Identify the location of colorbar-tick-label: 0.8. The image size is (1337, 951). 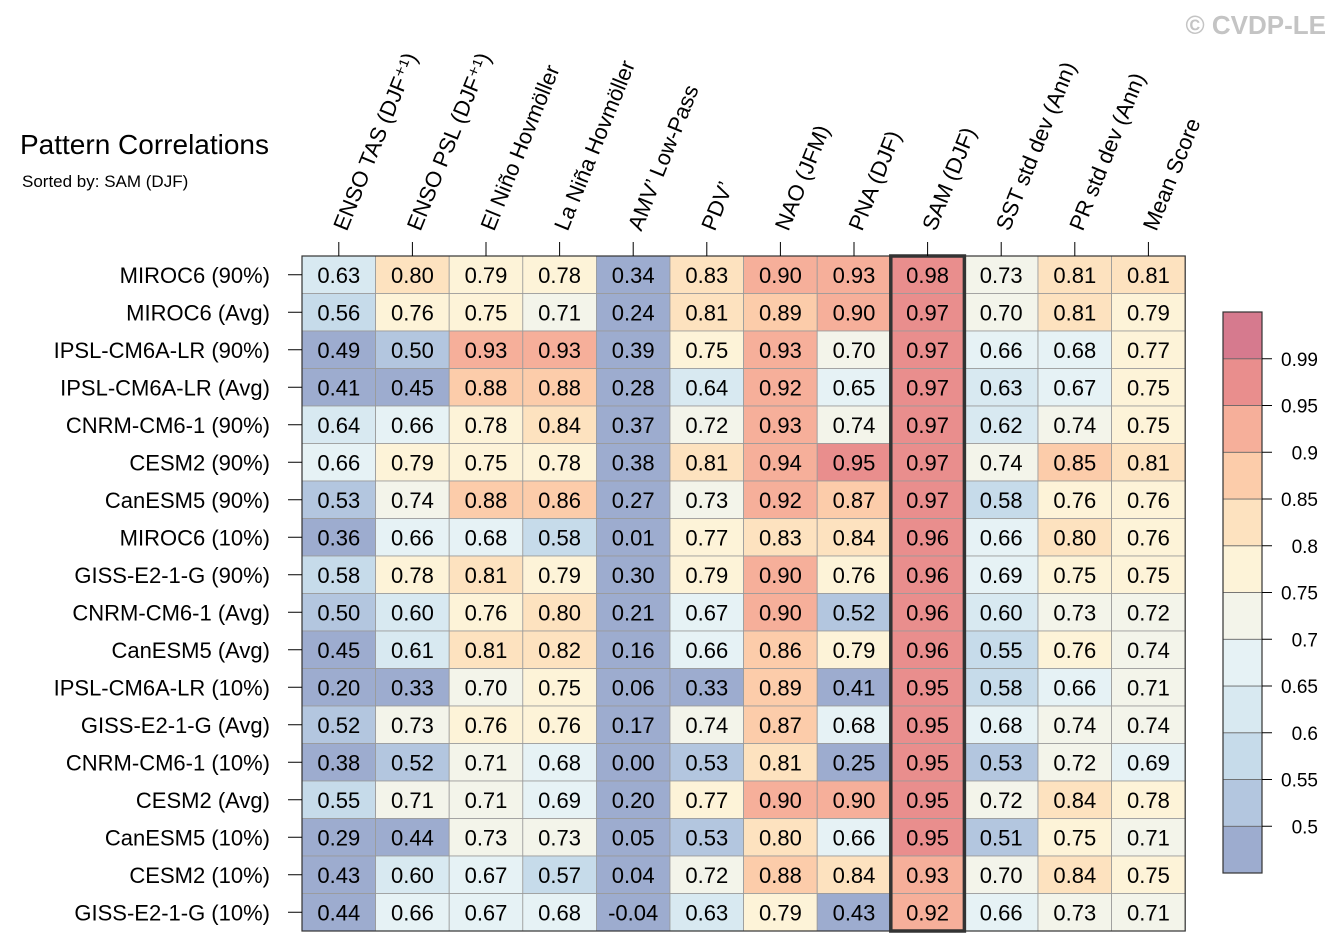
(1305, 547).